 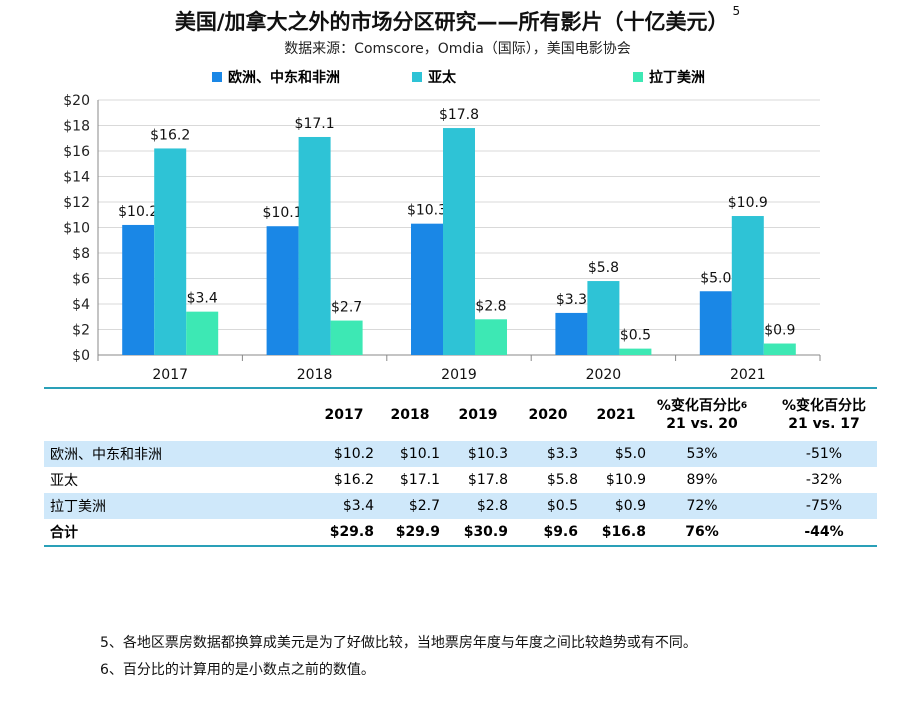 What do you see at coordinates (459, 241) in the screenshot?
I see `bar-apac-2019` at bounding box center [459, 241].